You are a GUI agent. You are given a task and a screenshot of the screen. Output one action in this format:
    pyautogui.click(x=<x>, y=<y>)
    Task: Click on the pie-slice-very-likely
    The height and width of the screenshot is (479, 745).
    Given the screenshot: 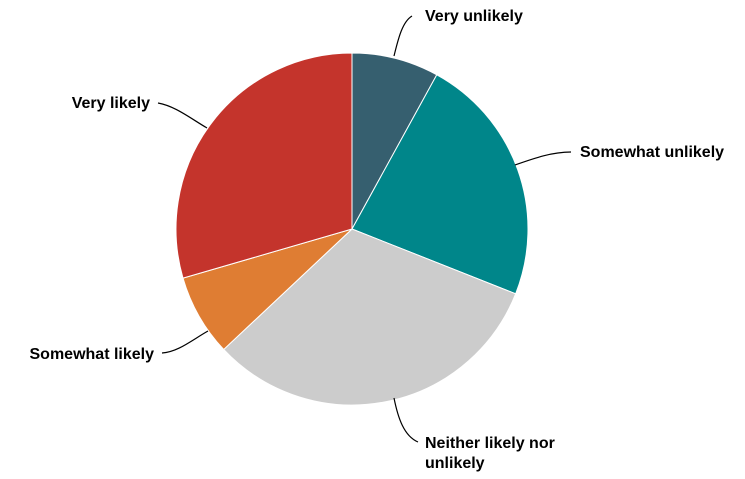 What is the action you would take?
    pyautogui.click(x=264, y=165)
    